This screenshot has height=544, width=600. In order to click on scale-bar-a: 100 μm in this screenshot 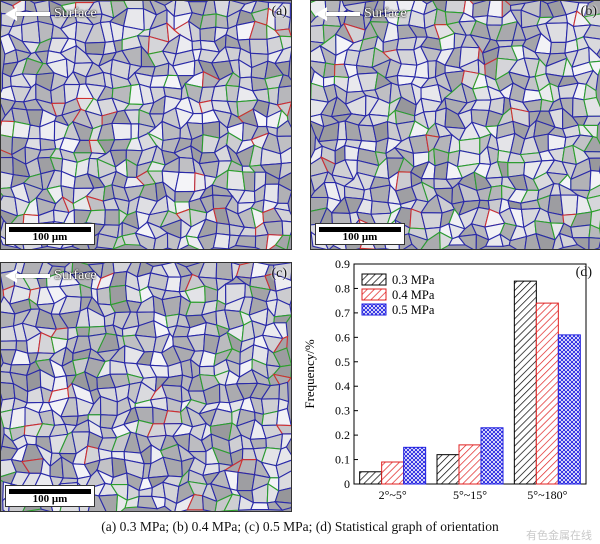, I will do `click(50, 234)`.